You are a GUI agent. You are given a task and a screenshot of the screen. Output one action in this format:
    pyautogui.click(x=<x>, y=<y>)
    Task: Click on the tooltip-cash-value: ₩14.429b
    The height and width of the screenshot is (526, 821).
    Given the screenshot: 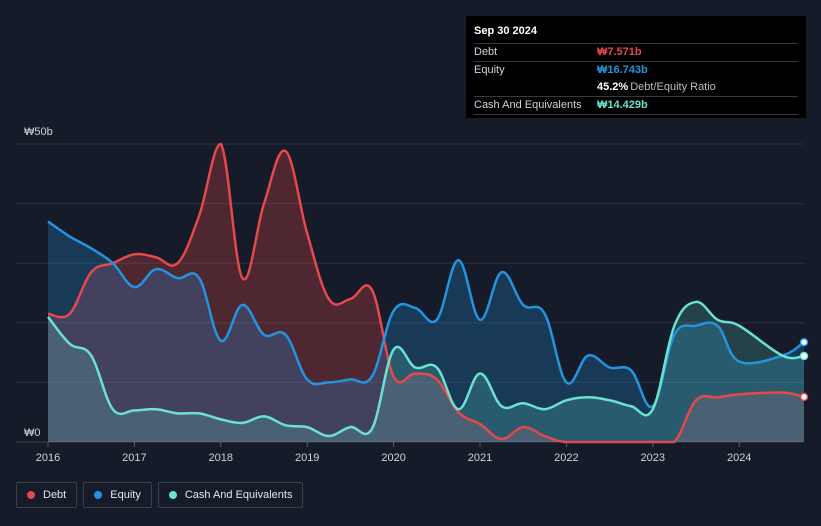 What is the action you would take?
    pyautogui.click(x=622, y=105)
    